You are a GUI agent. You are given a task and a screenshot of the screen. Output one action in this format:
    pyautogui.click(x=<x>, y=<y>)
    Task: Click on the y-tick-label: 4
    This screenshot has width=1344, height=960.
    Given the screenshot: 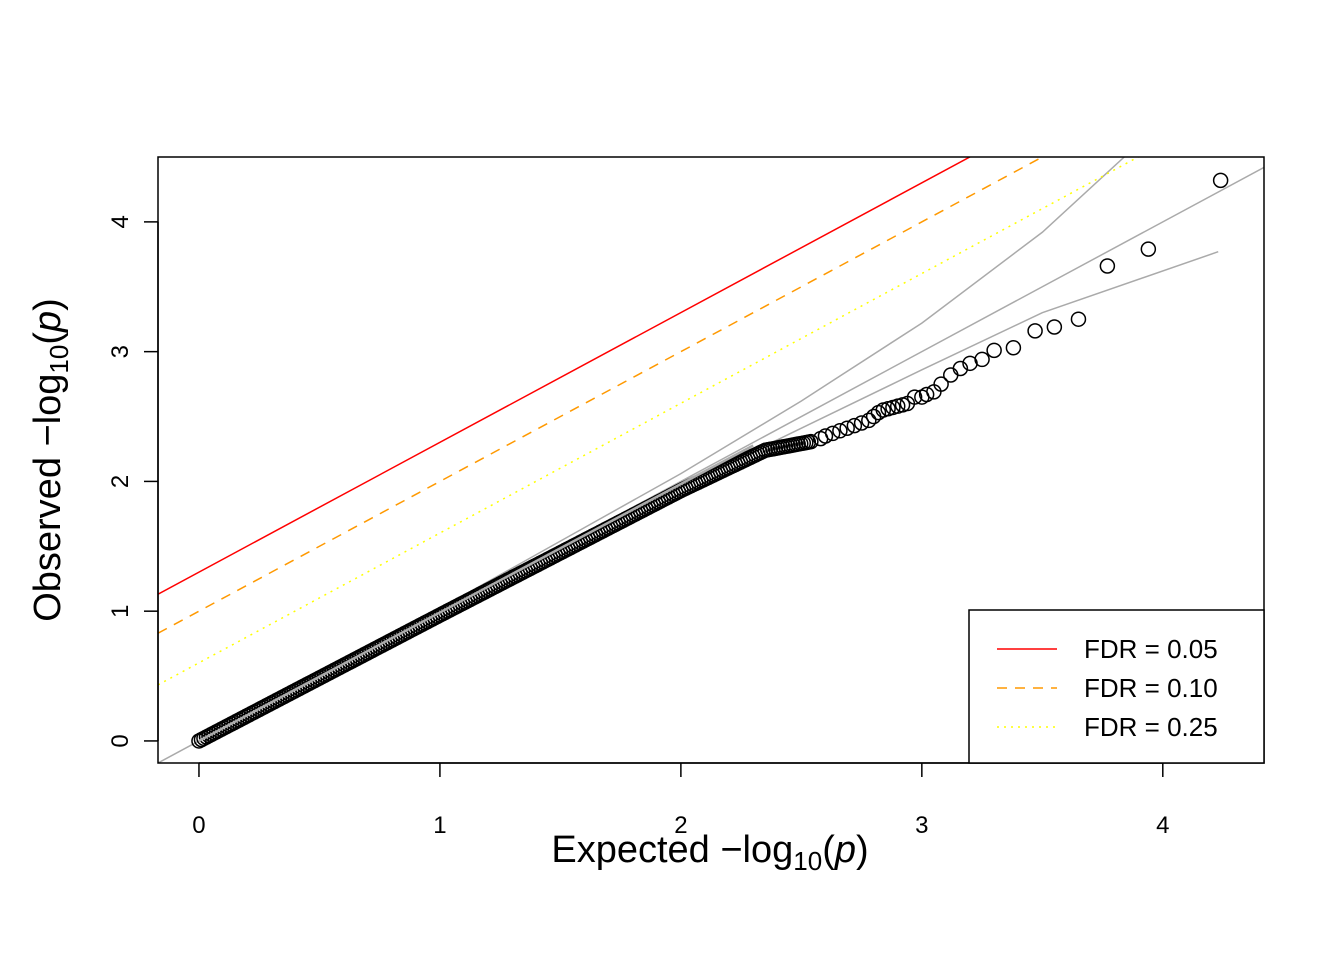 What is the action you would take?
    pyautogui.click(x=120, y=221)
    